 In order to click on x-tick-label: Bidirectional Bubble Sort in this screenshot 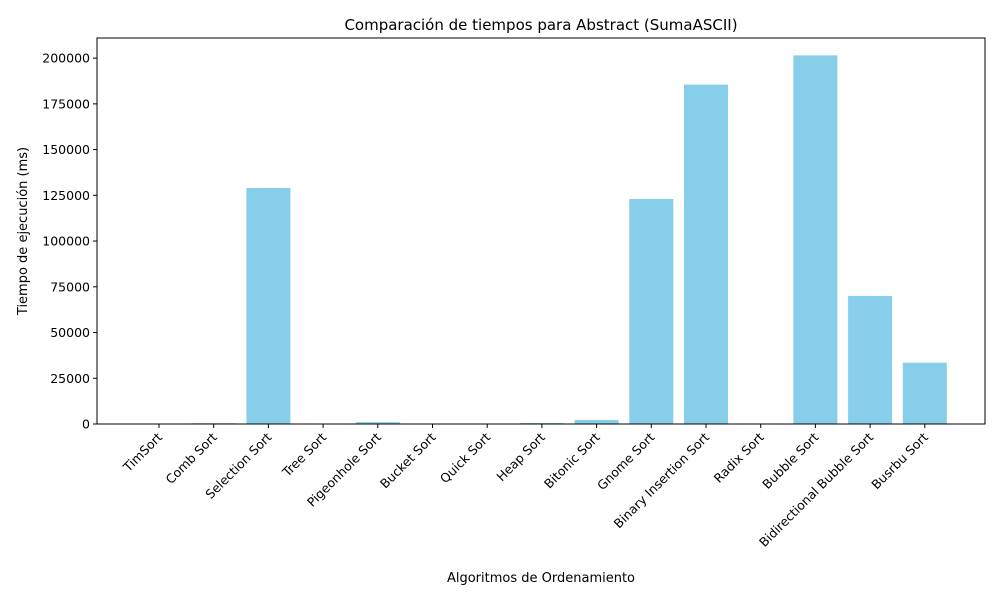, I will do `click(816, 489)`.